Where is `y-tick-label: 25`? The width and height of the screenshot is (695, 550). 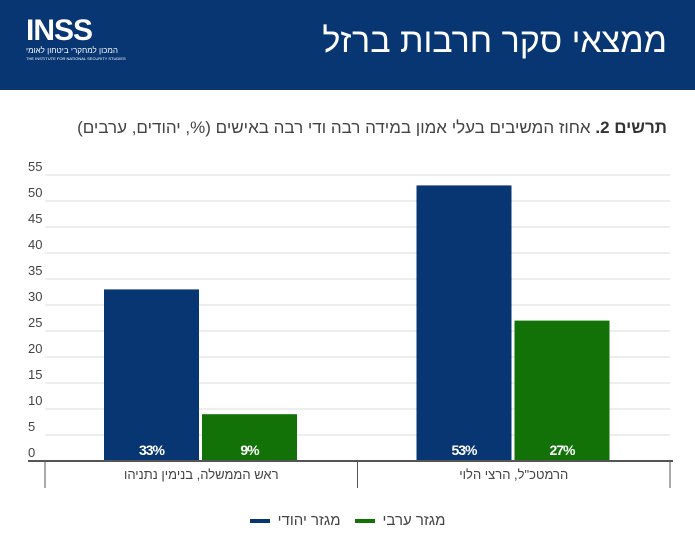
y-tick-label: 25 is located at coordinates (35, 322).